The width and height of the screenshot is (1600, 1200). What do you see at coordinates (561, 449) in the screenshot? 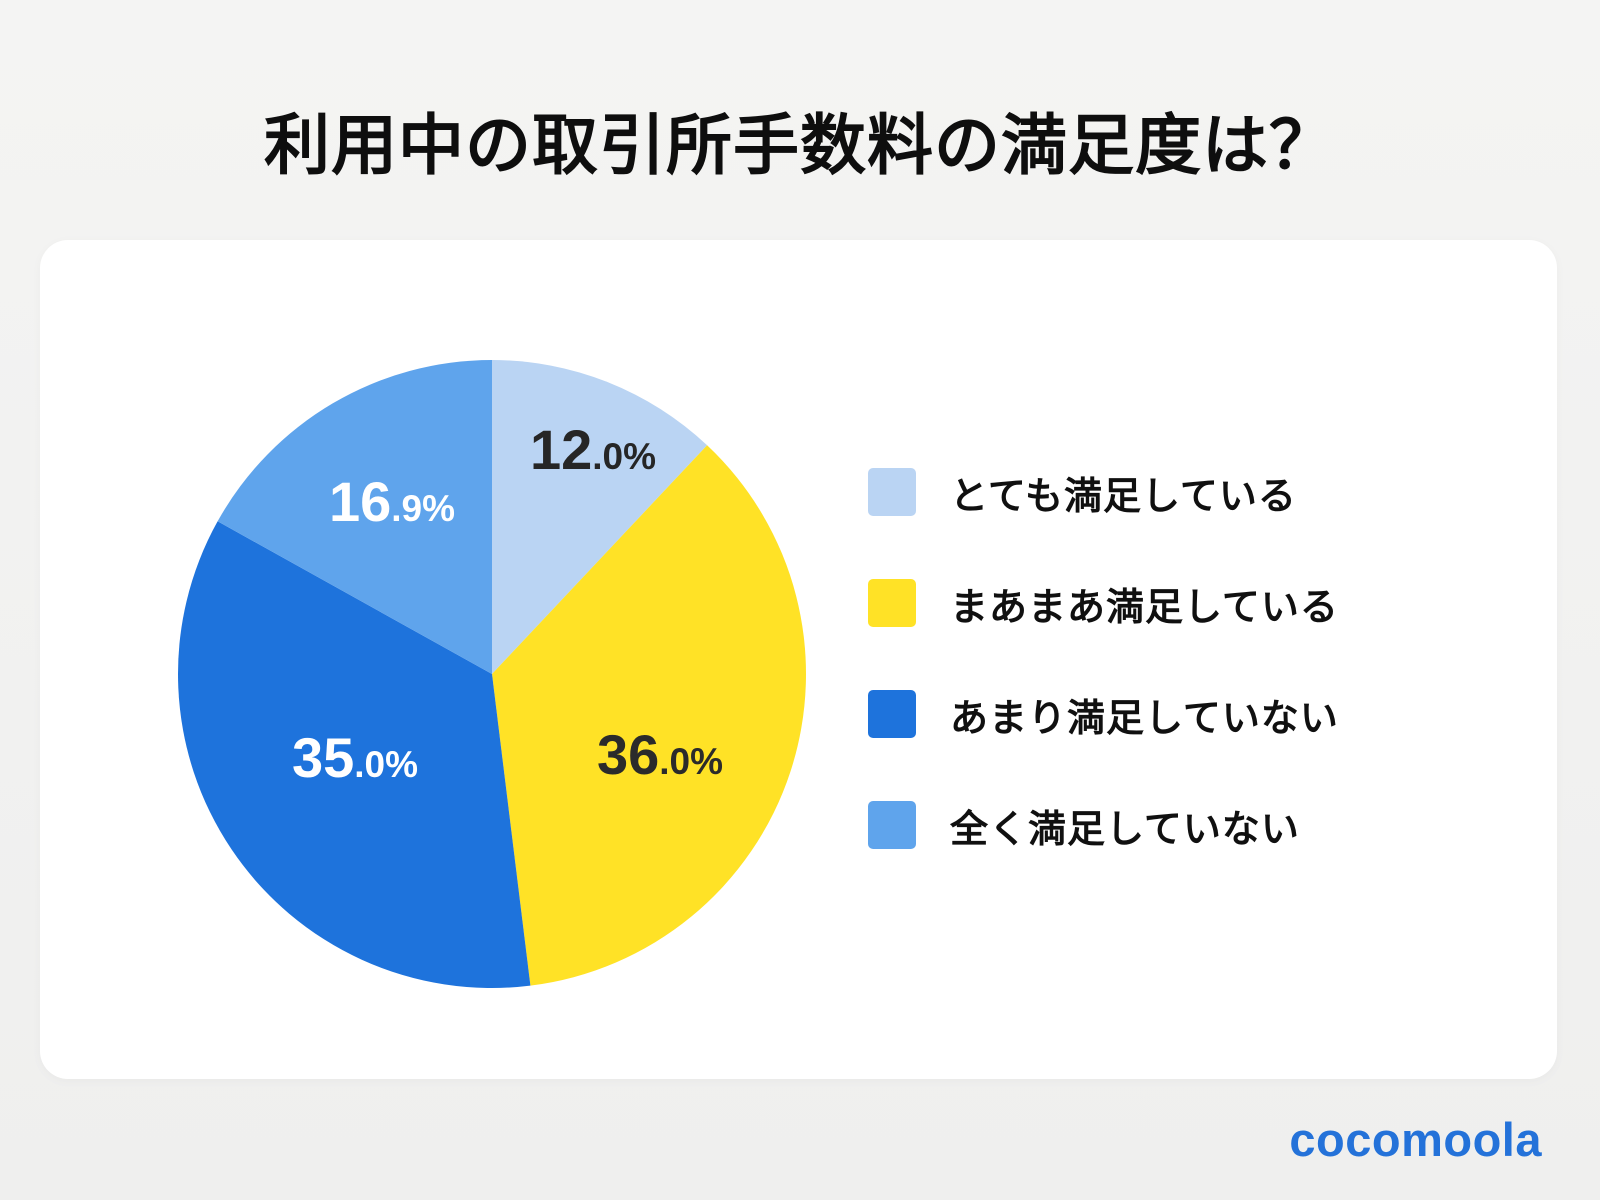
I see `value-whole-part: 12` at bounding box center [561, 449].